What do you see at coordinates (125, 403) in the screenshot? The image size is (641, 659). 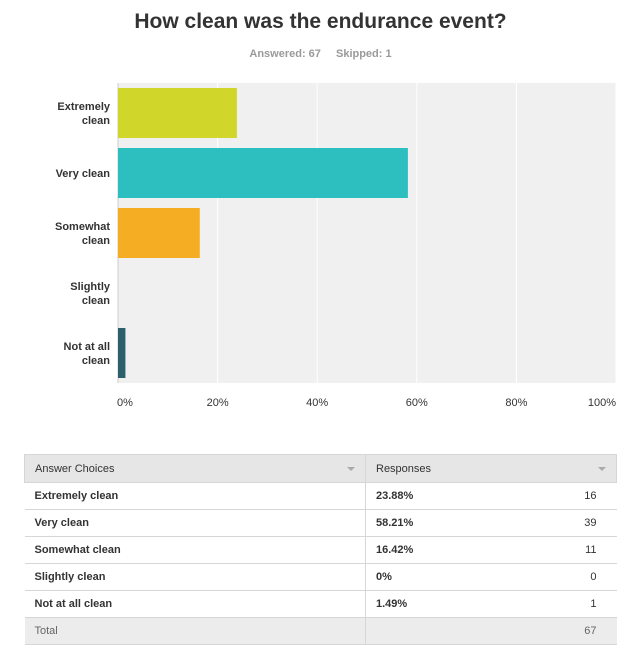 I see `x-tick-label: 0%` at bounding box center [125, 403].